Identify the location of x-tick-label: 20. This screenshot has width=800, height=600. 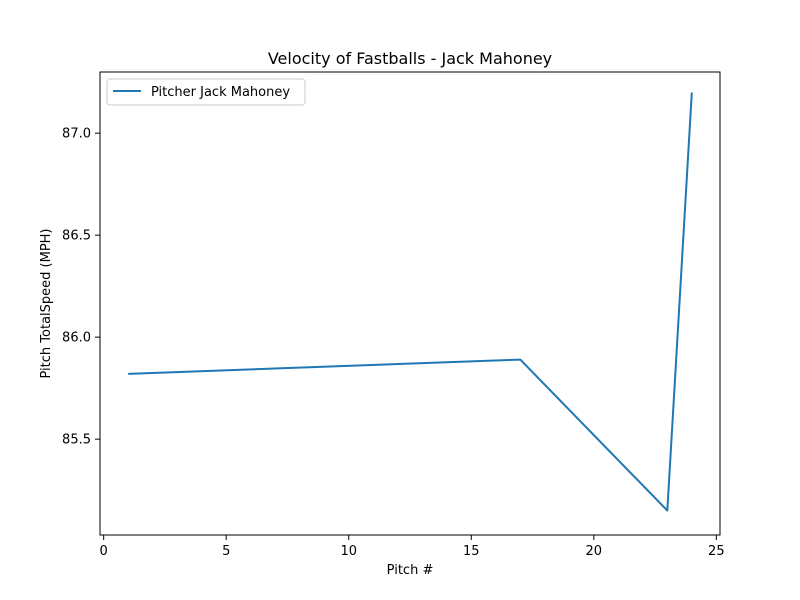
(594, 551).